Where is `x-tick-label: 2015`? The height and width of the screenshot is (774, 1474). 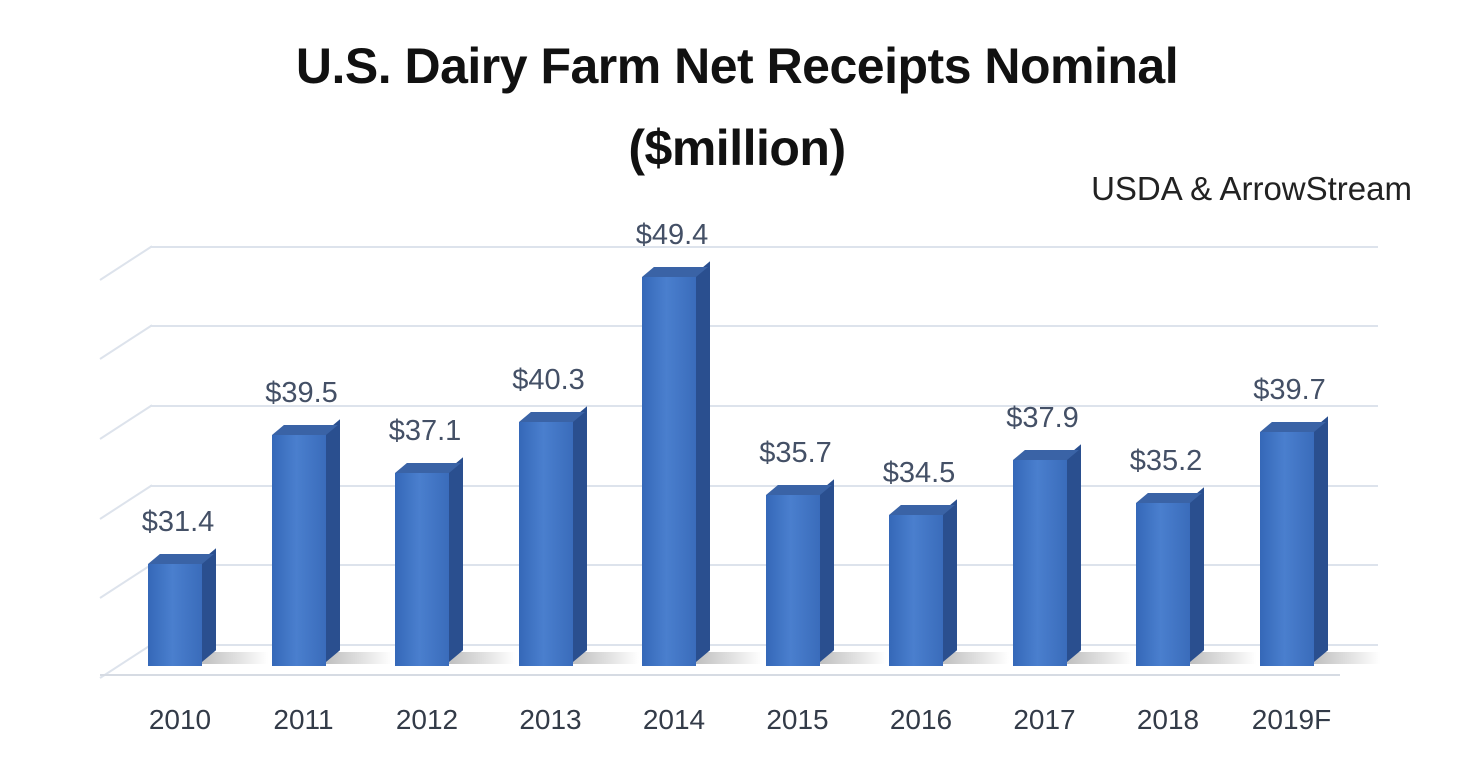 x-tick-label: 2015 is located at coordinates (797, 719).